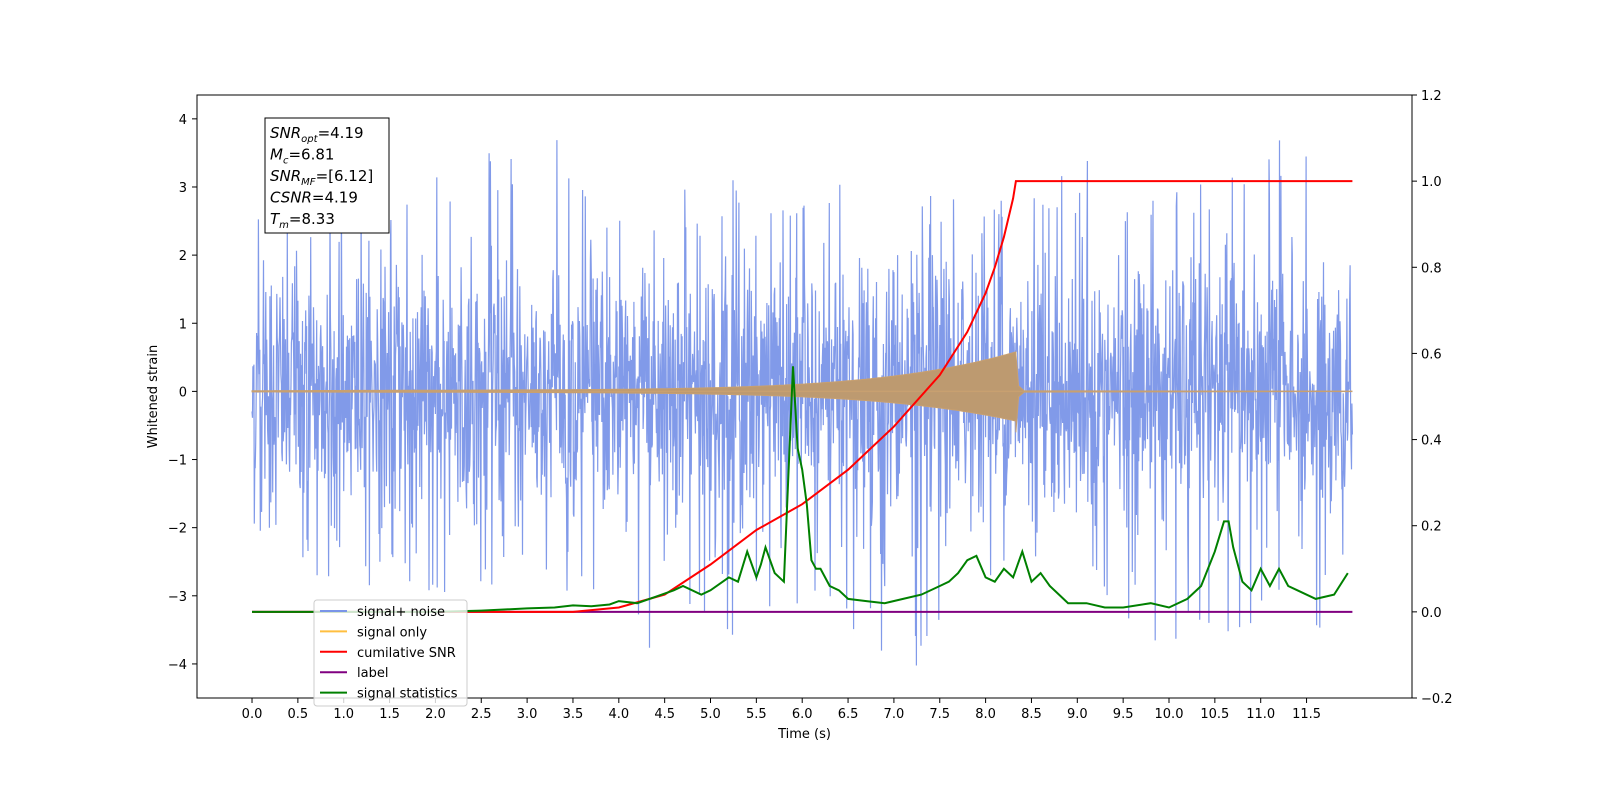  I want to click on x-tick-label: 7.0, so click(894, 714).